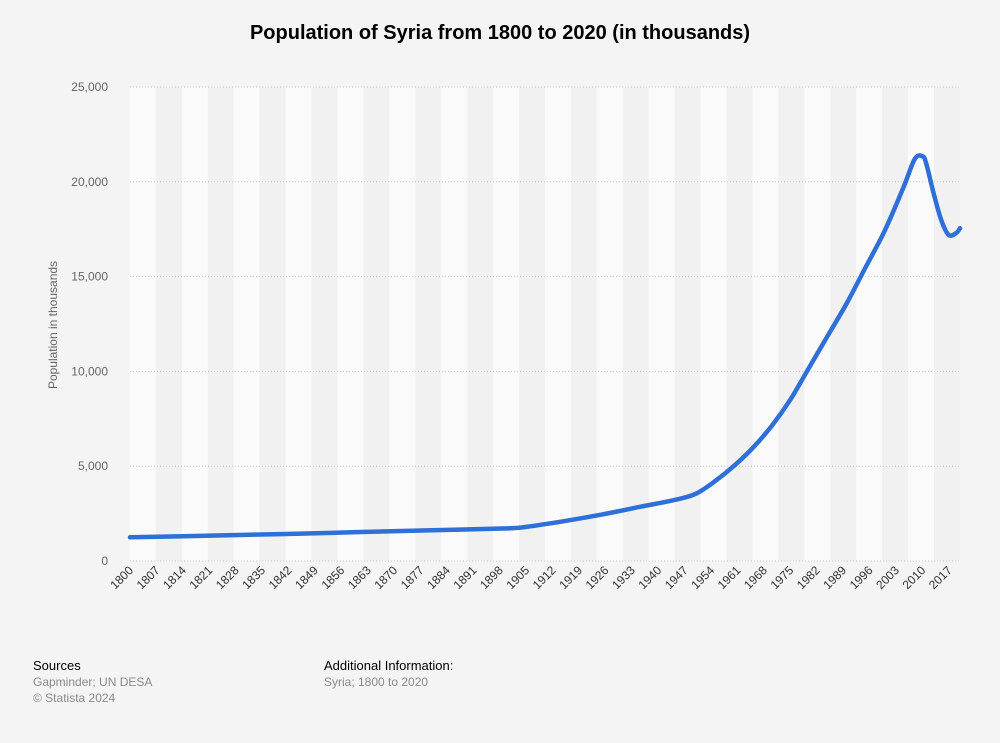 This screenshot has width=1000, height=743. I want to click on x-tick-label-6: 1842, so click(280, 577).